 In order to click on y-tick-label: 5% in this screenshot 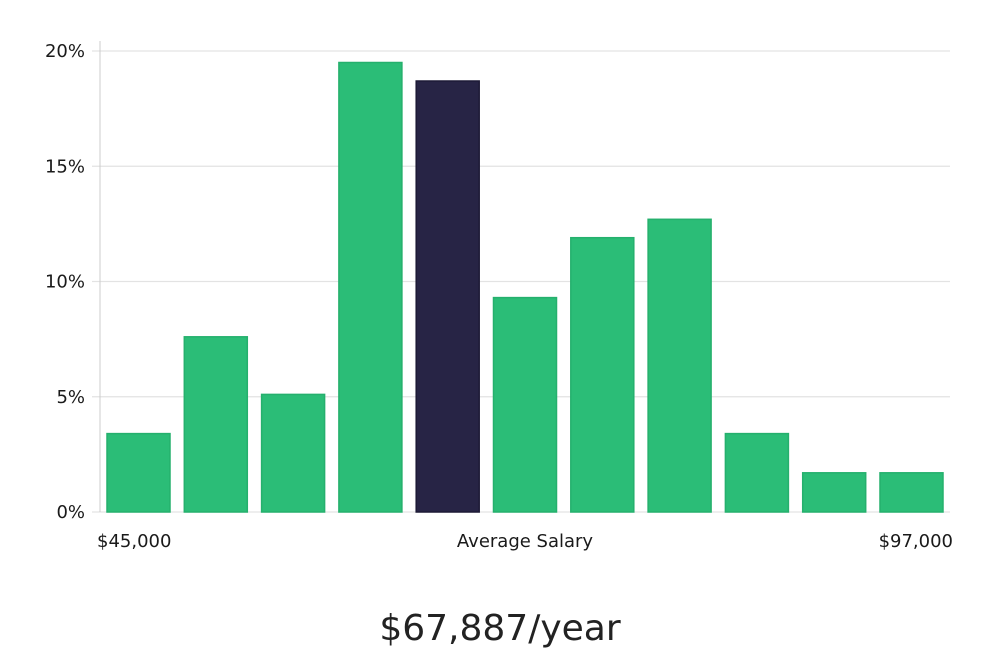, I will do `click(70, 397)`.